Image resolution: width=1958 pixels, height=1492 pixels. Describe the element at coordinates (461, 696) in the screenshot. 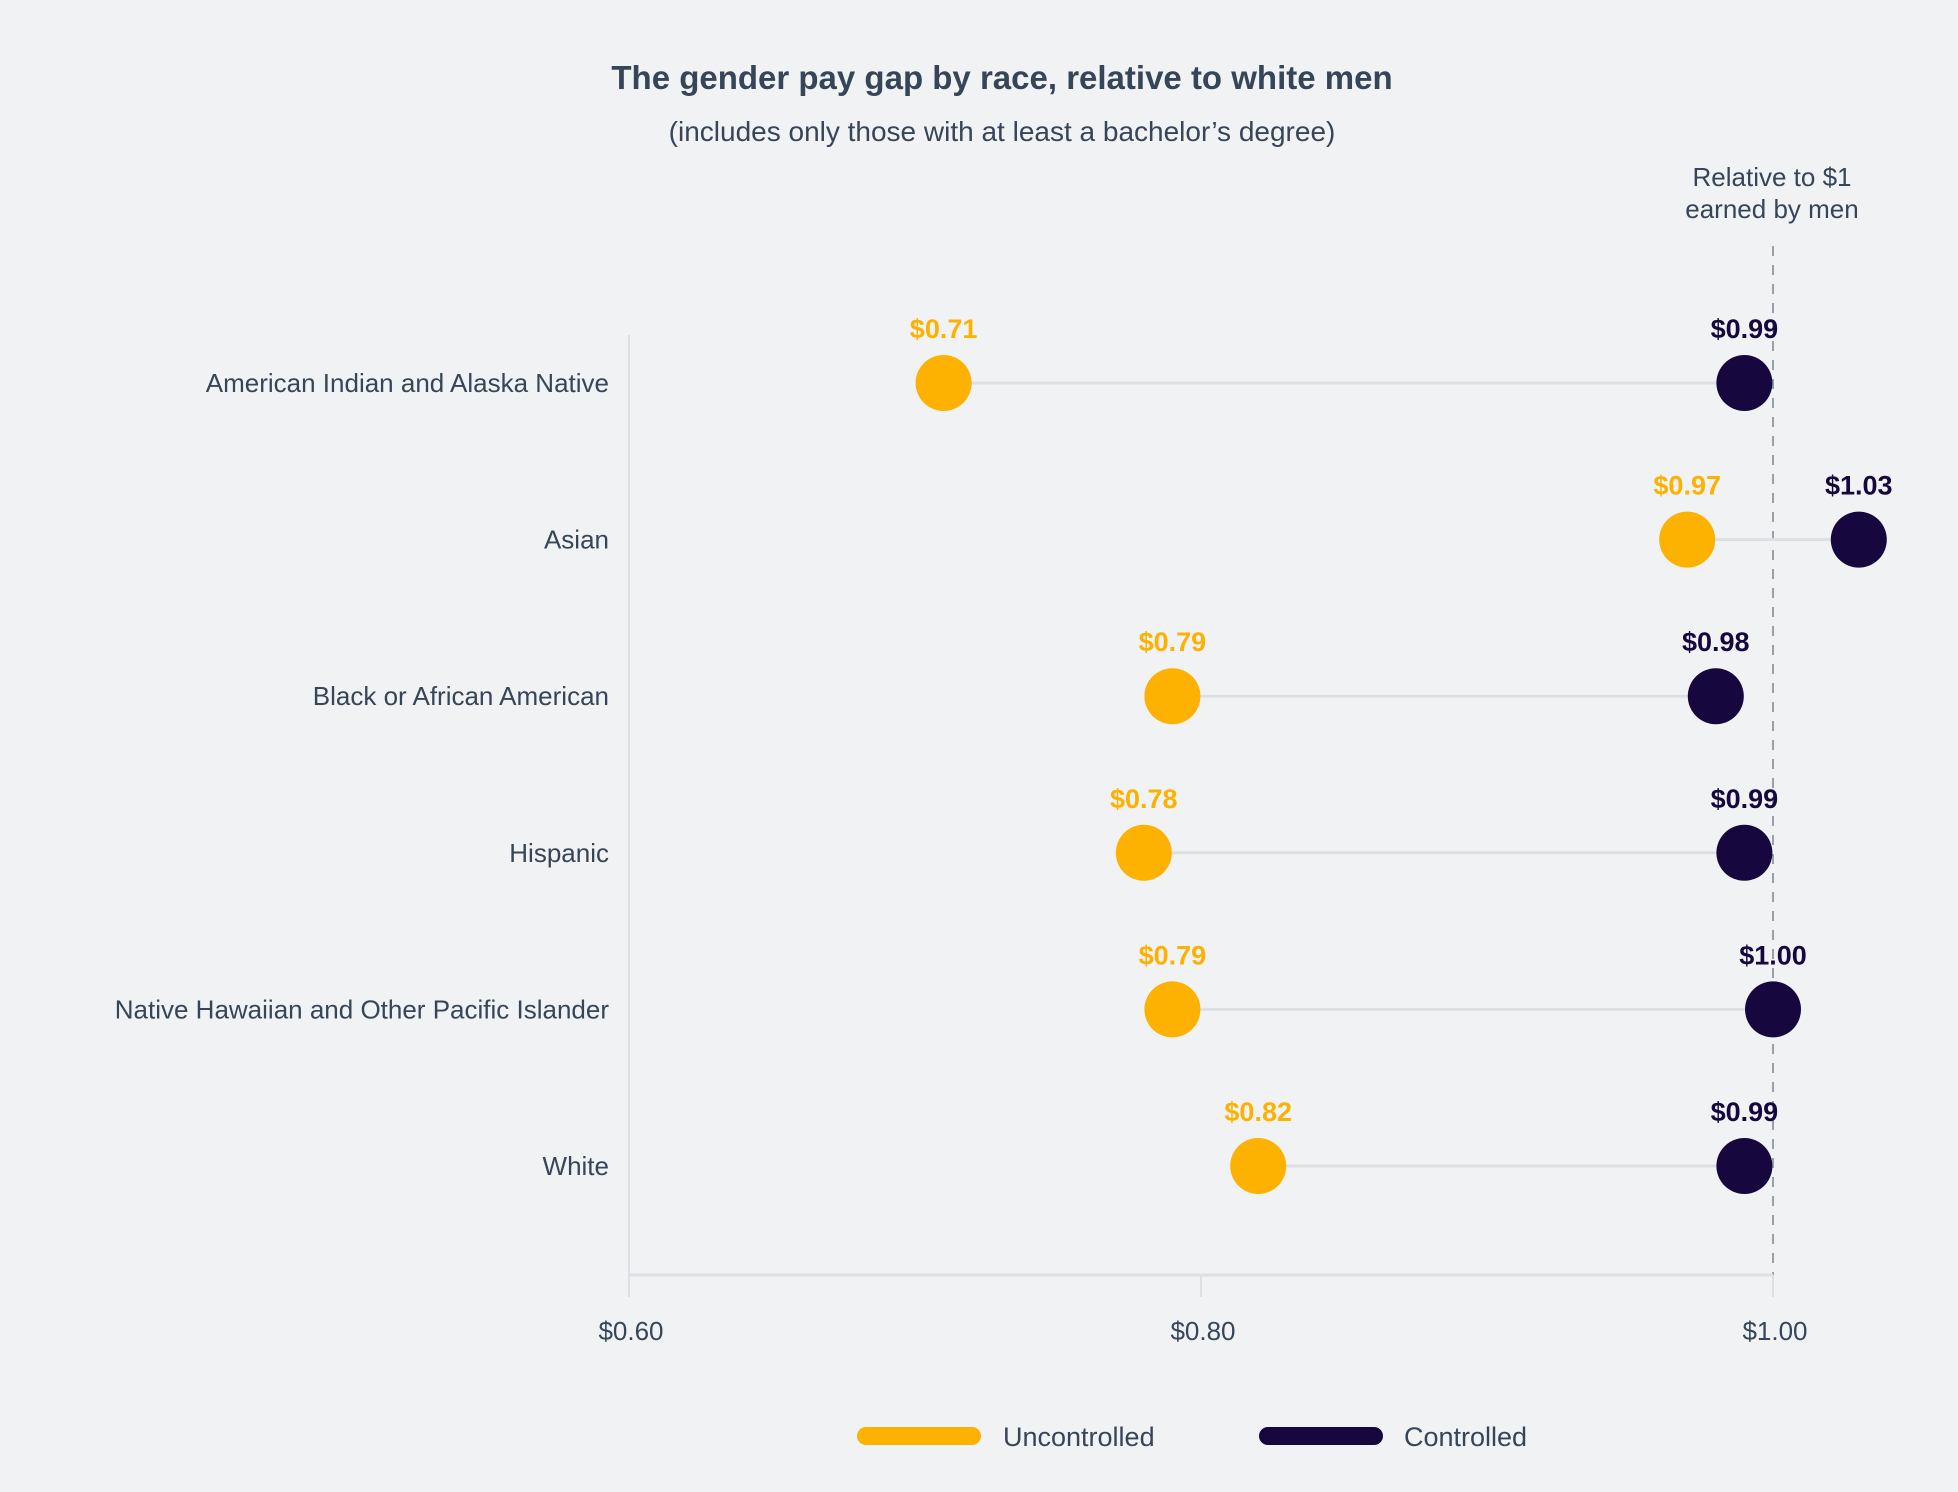

I see `category-label: Black or African American` at that location.